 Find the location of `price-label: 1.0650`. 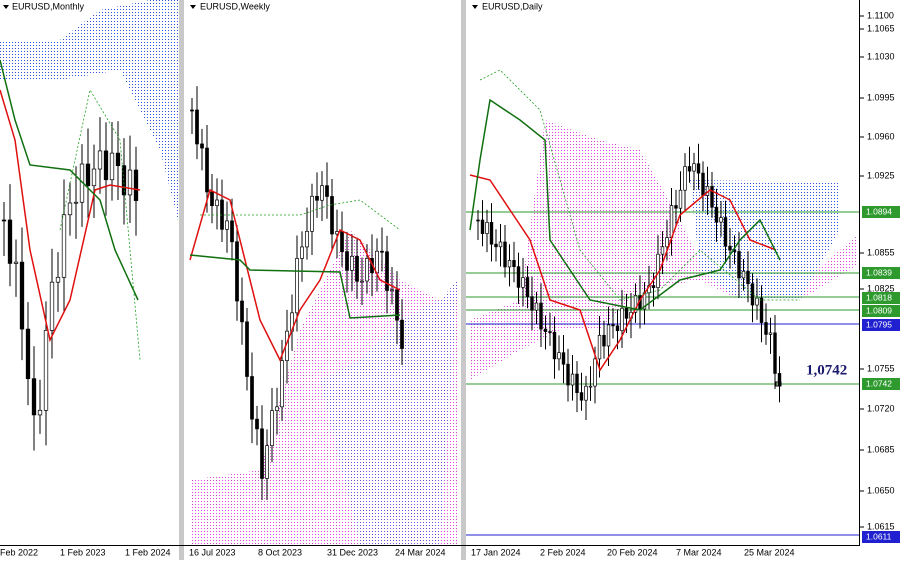

price-label: 1.0650 is located at coordinates (881, 490).